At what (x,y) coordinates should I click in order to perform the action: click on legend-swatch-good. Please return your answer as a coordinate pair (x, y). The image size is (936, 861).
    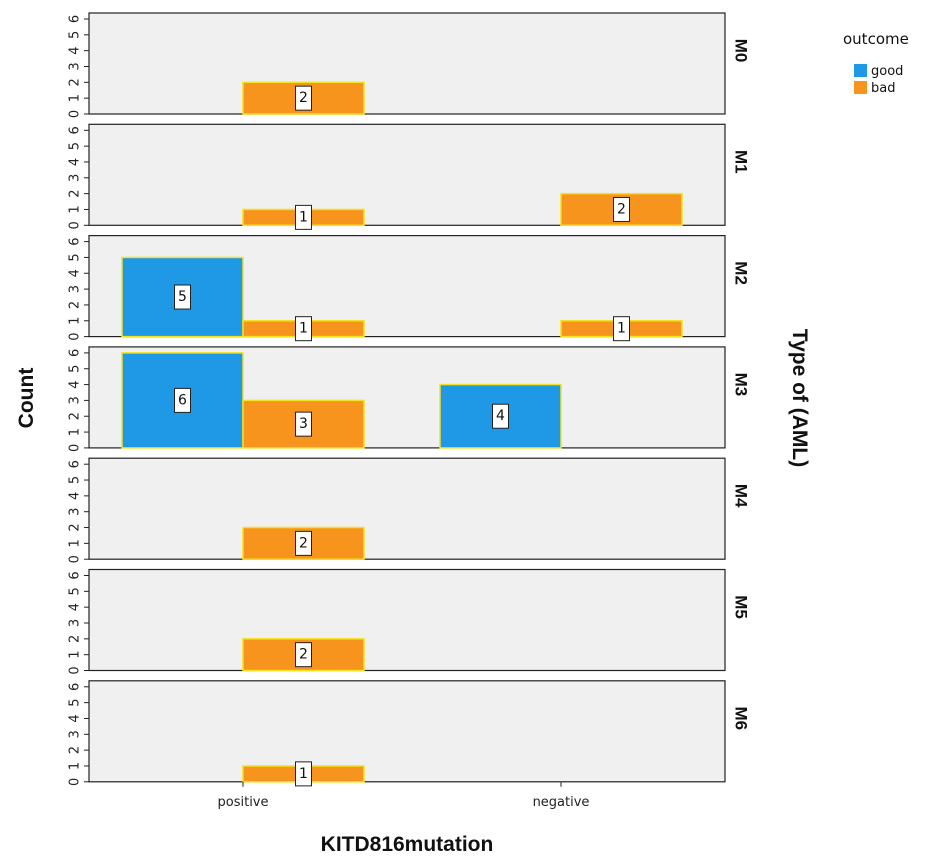
    Looking at the image, I should click on (860, 70).